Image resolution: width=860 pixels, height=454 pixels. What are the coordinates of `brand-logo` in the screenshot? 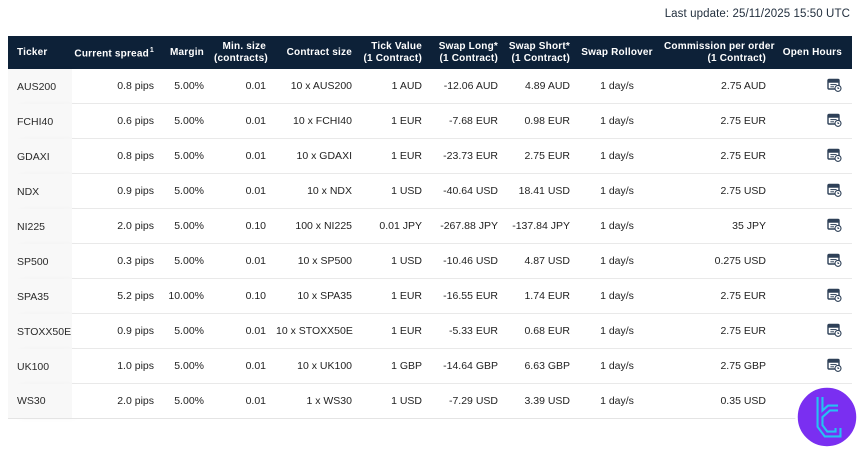 It's located at (827, 417).